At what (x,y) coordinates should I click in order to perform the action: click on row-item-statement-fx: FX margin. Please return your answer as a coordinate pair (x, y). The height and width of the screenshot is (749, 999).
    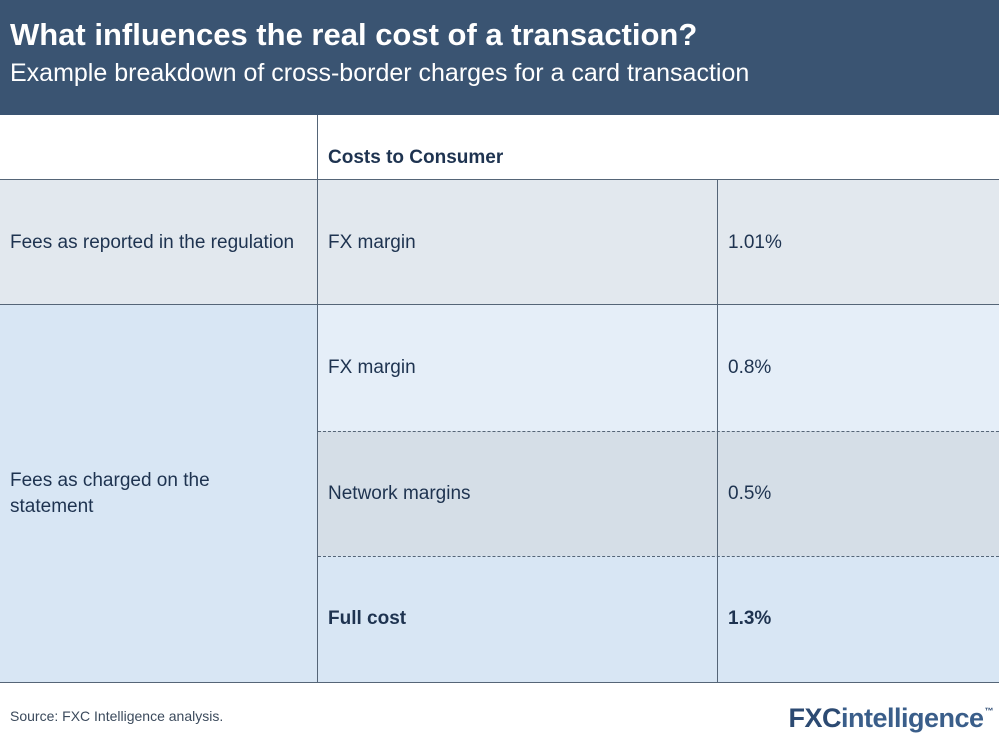
    Looking at the image, I should click on (518, 368).